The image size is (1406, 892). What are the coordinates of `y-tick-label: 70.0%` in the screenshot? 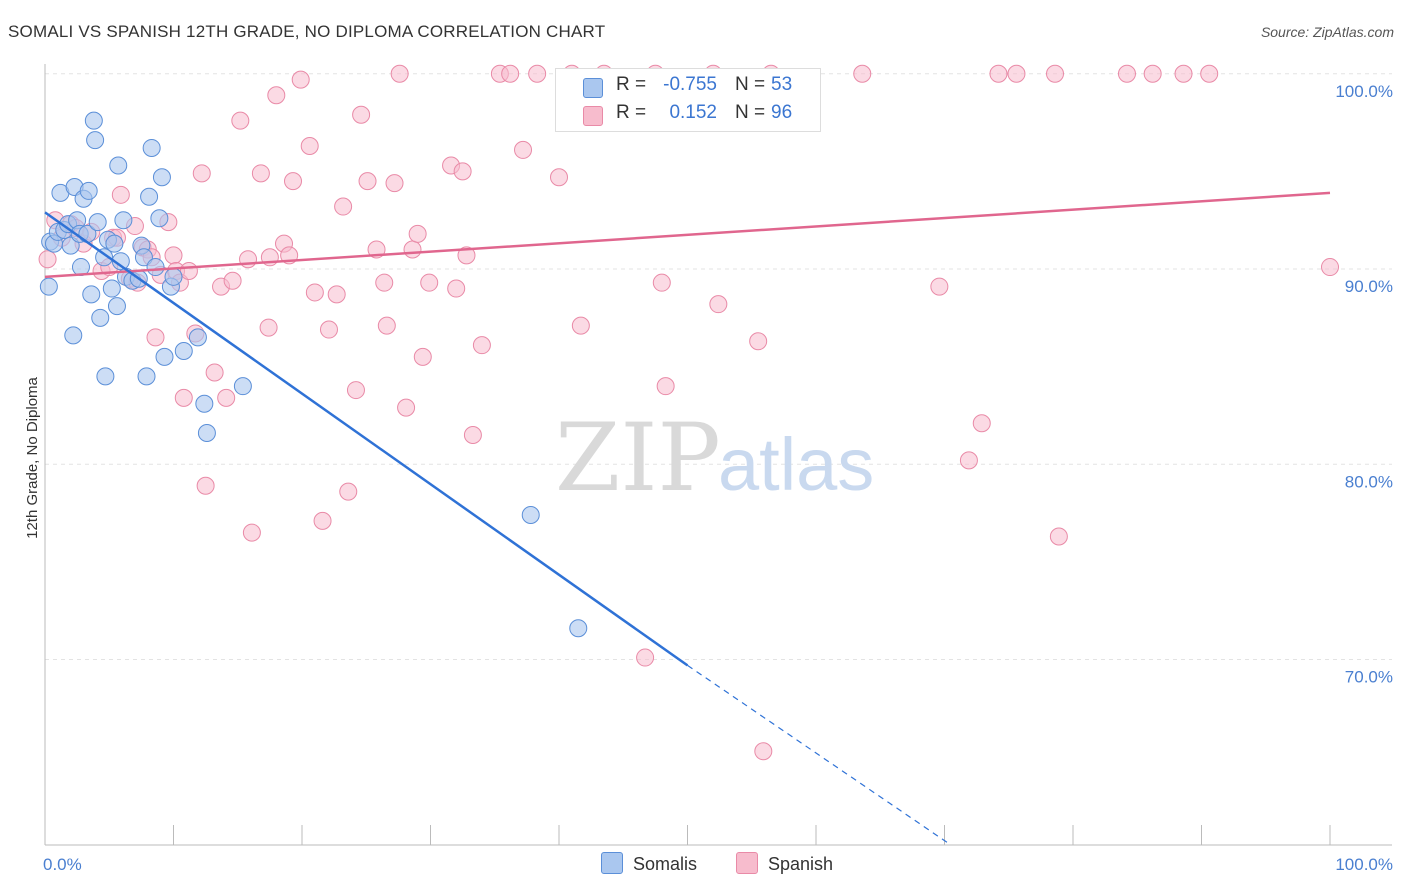 It's located at (1369, 677).